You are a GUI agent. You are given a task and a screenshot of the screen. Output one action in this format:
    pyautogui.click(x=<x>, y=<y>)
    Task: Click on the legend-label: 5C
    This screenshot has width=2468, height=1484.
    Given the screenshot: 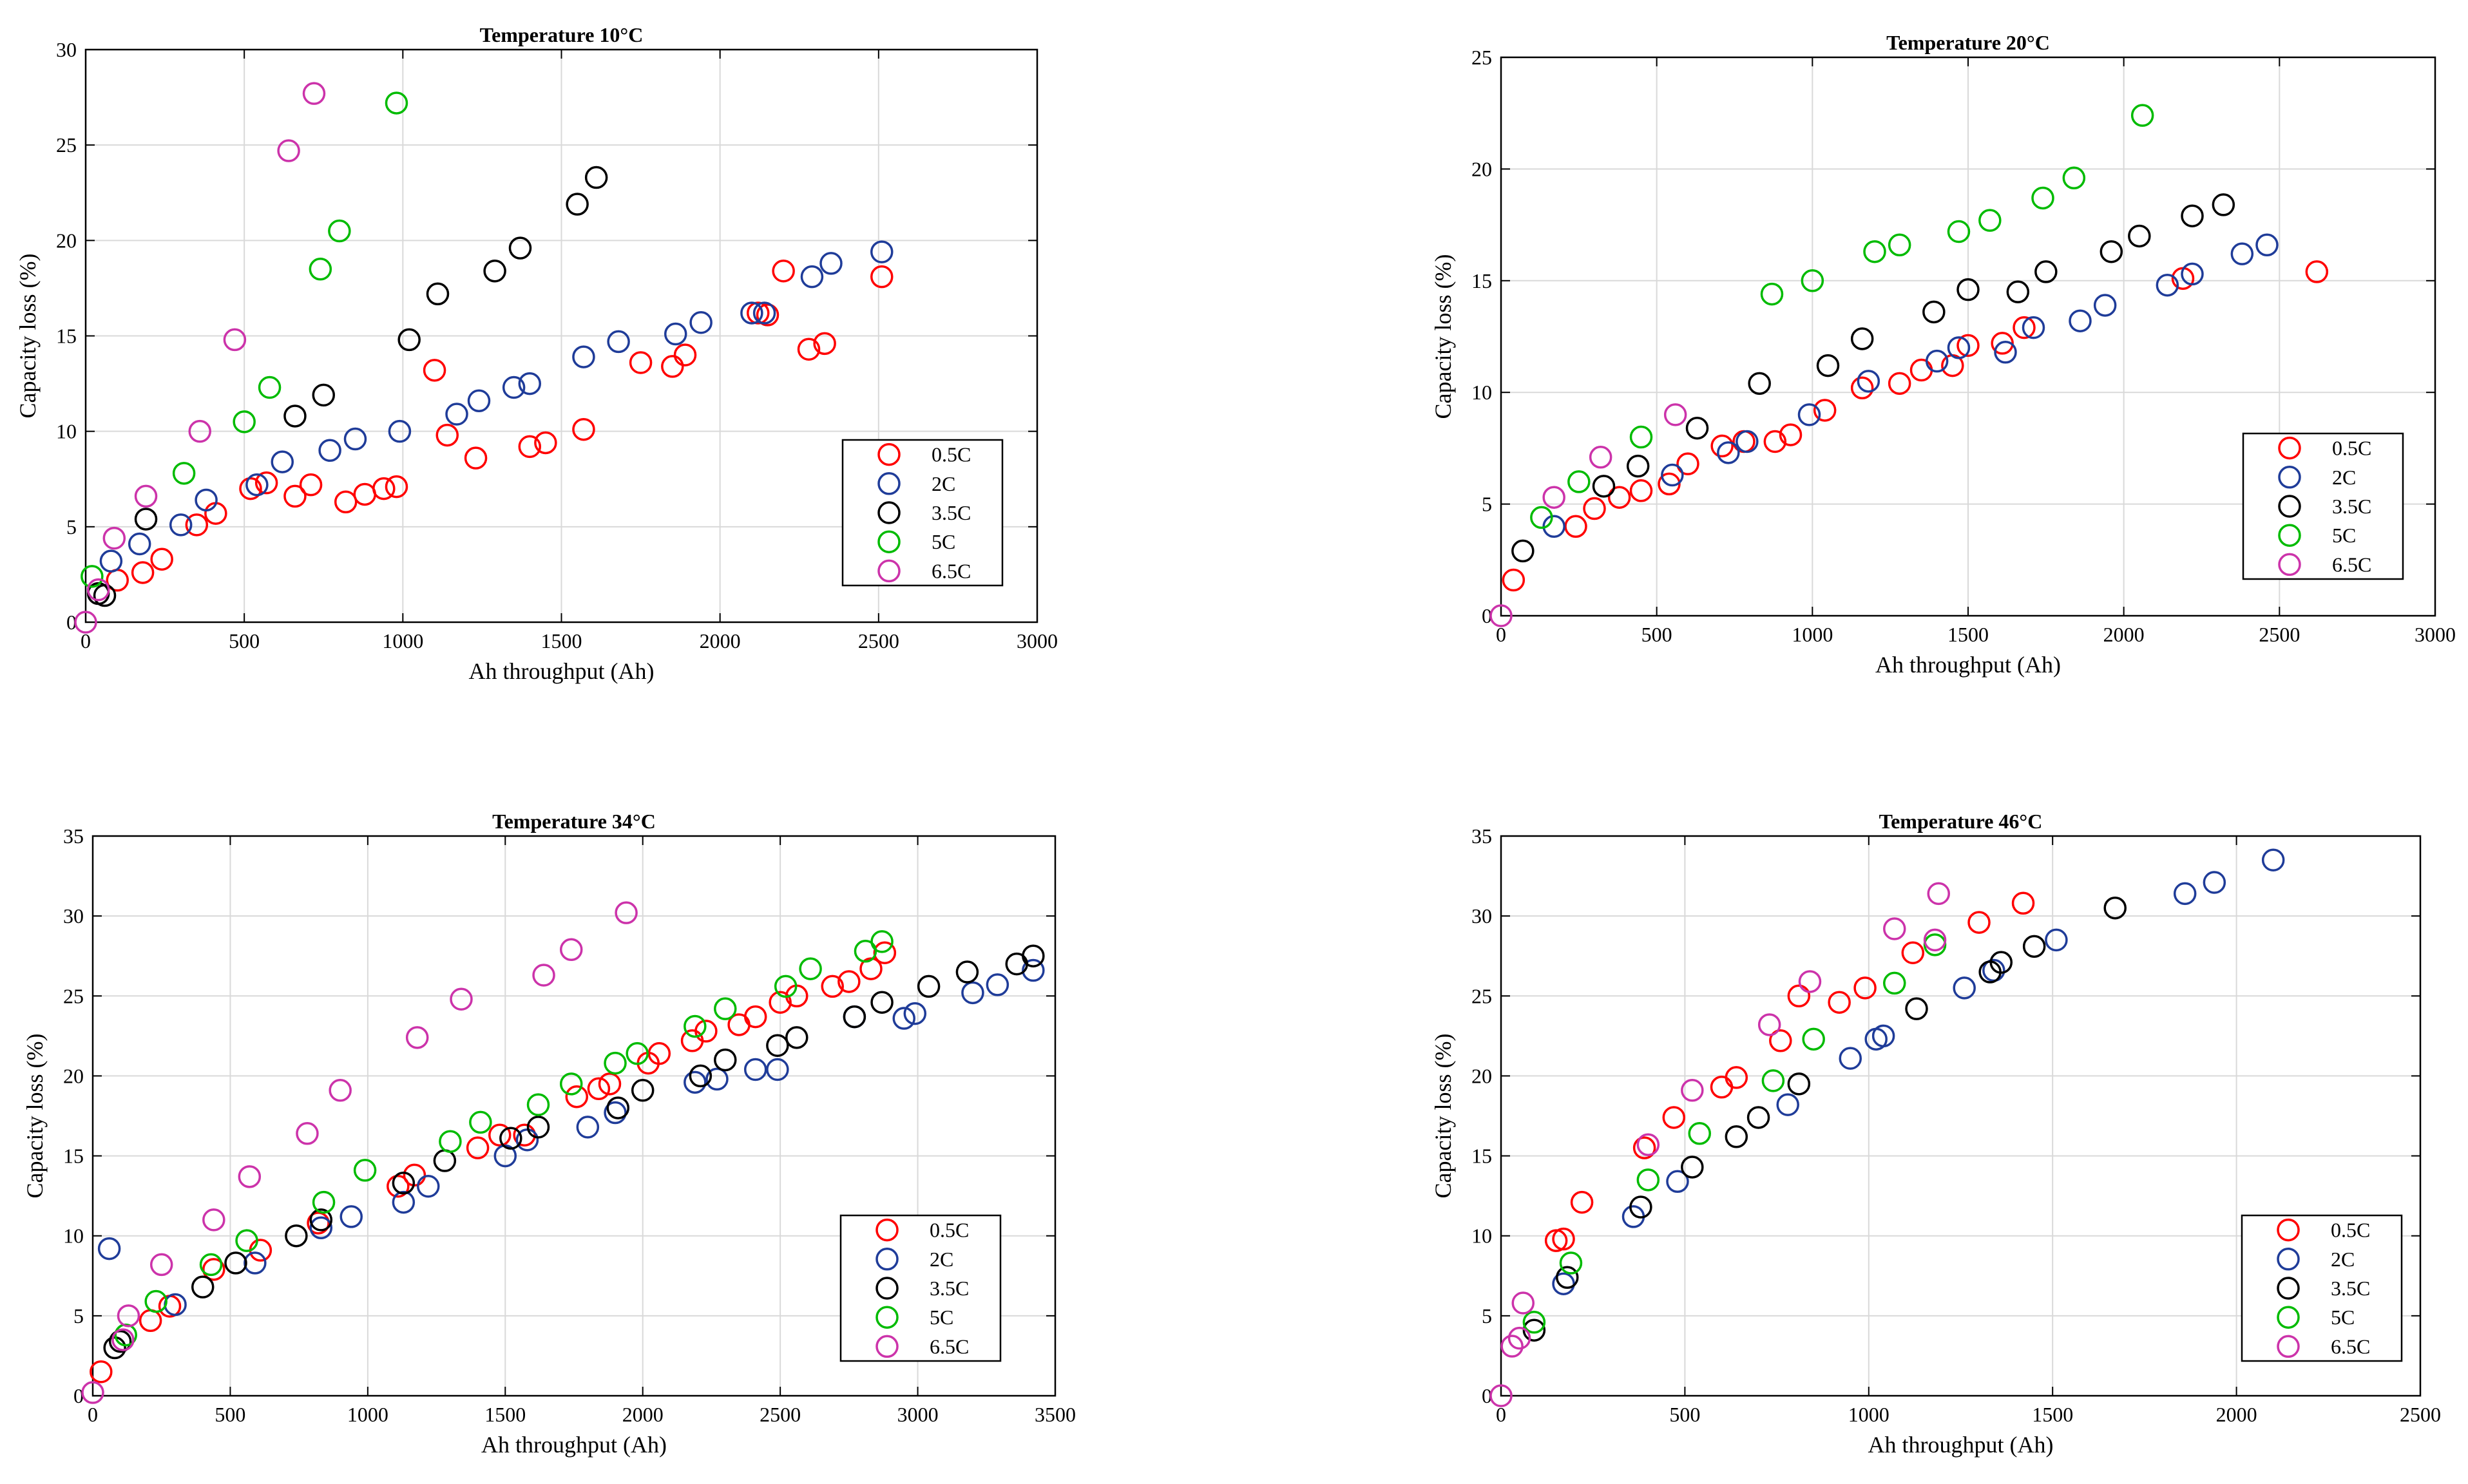 What is the action you would take?
    pyautogui.click(x=943, y=541)
    